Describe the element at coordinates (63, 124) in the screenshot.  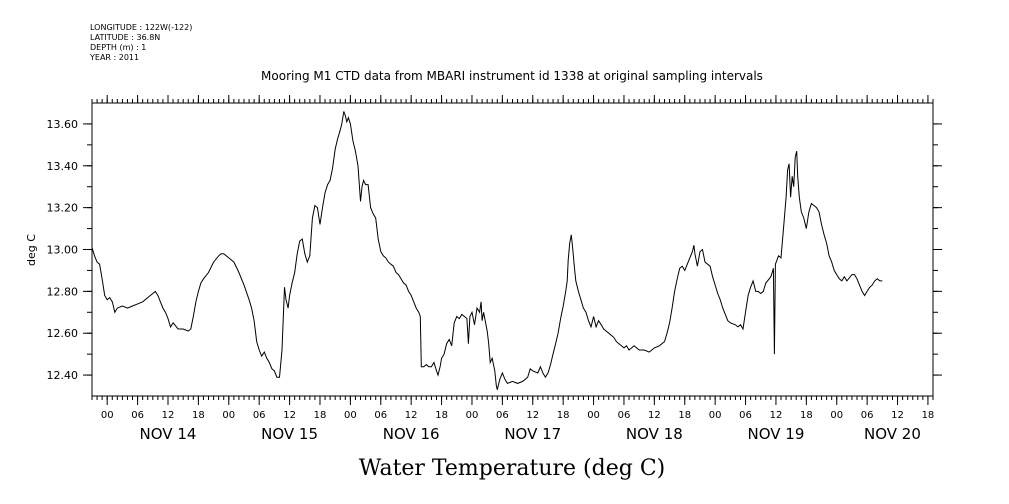
I see `y-tick-label: 13.60` at that location.